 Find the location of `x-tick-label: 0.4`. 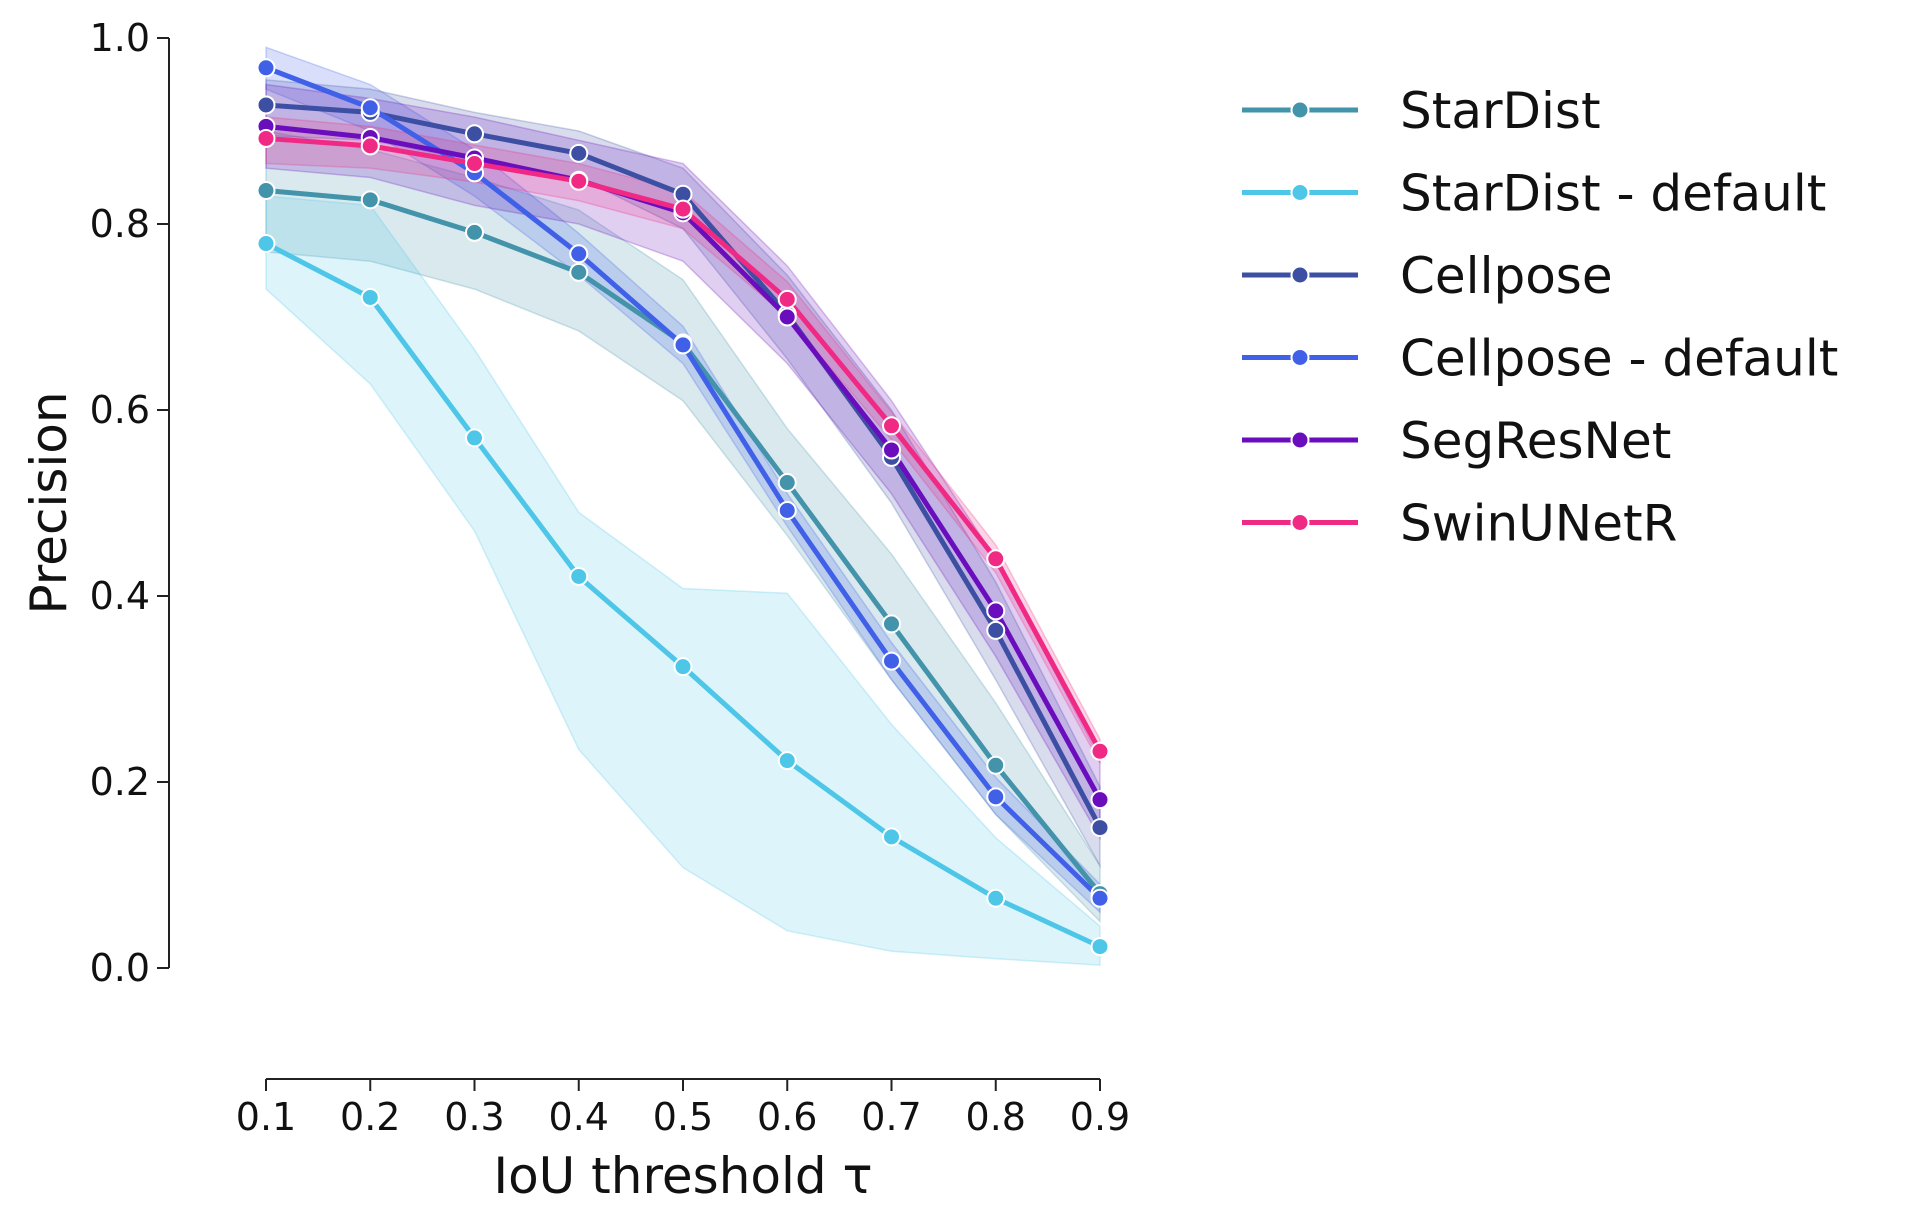

x-tick-label: 0.4 is located at coordinates (579, 1117).